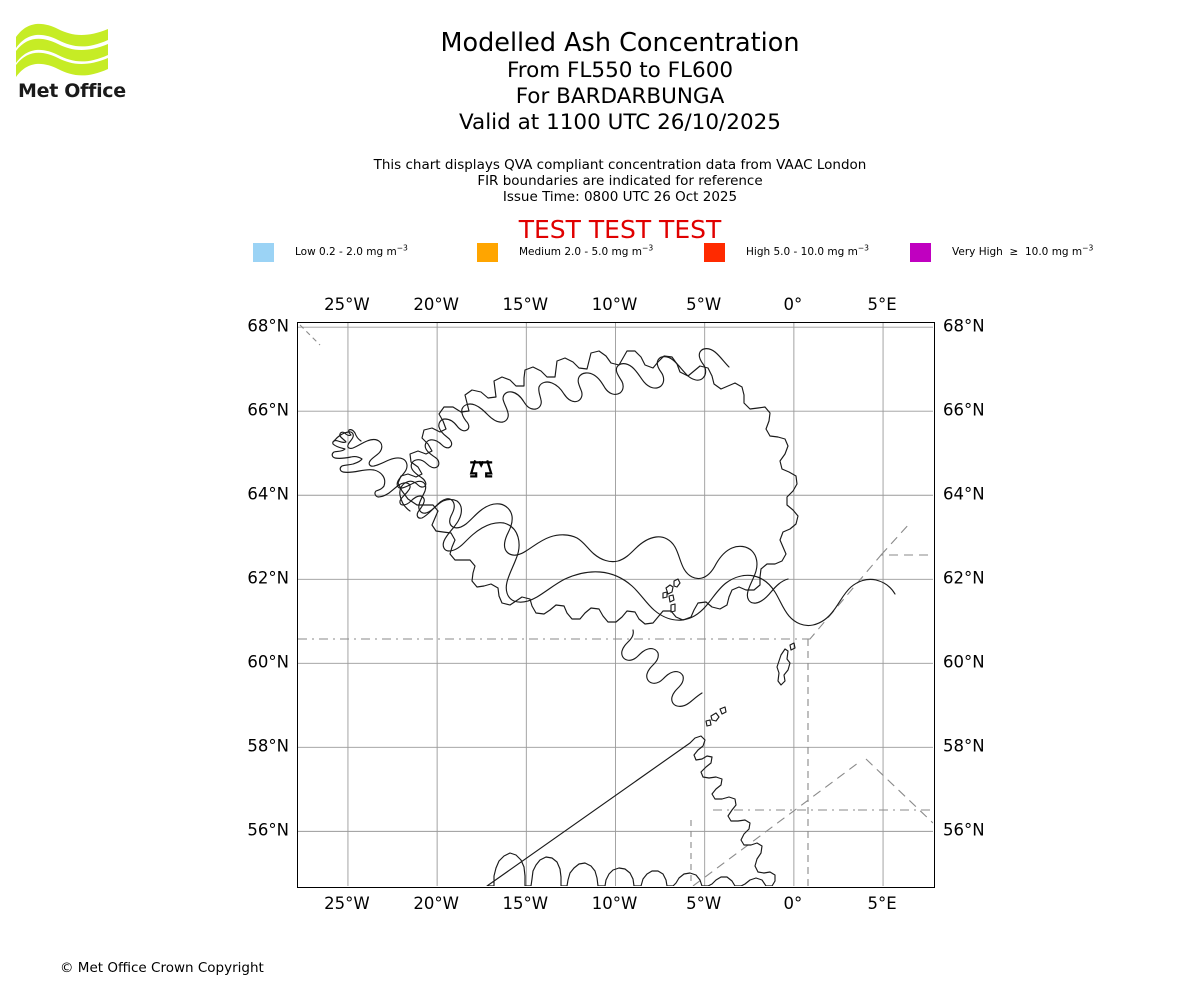  What do you see at coordinates (793, 304) in the screenshot?
I see `lon-tick-top-0°: 0°` at bounding box center [793, 304].